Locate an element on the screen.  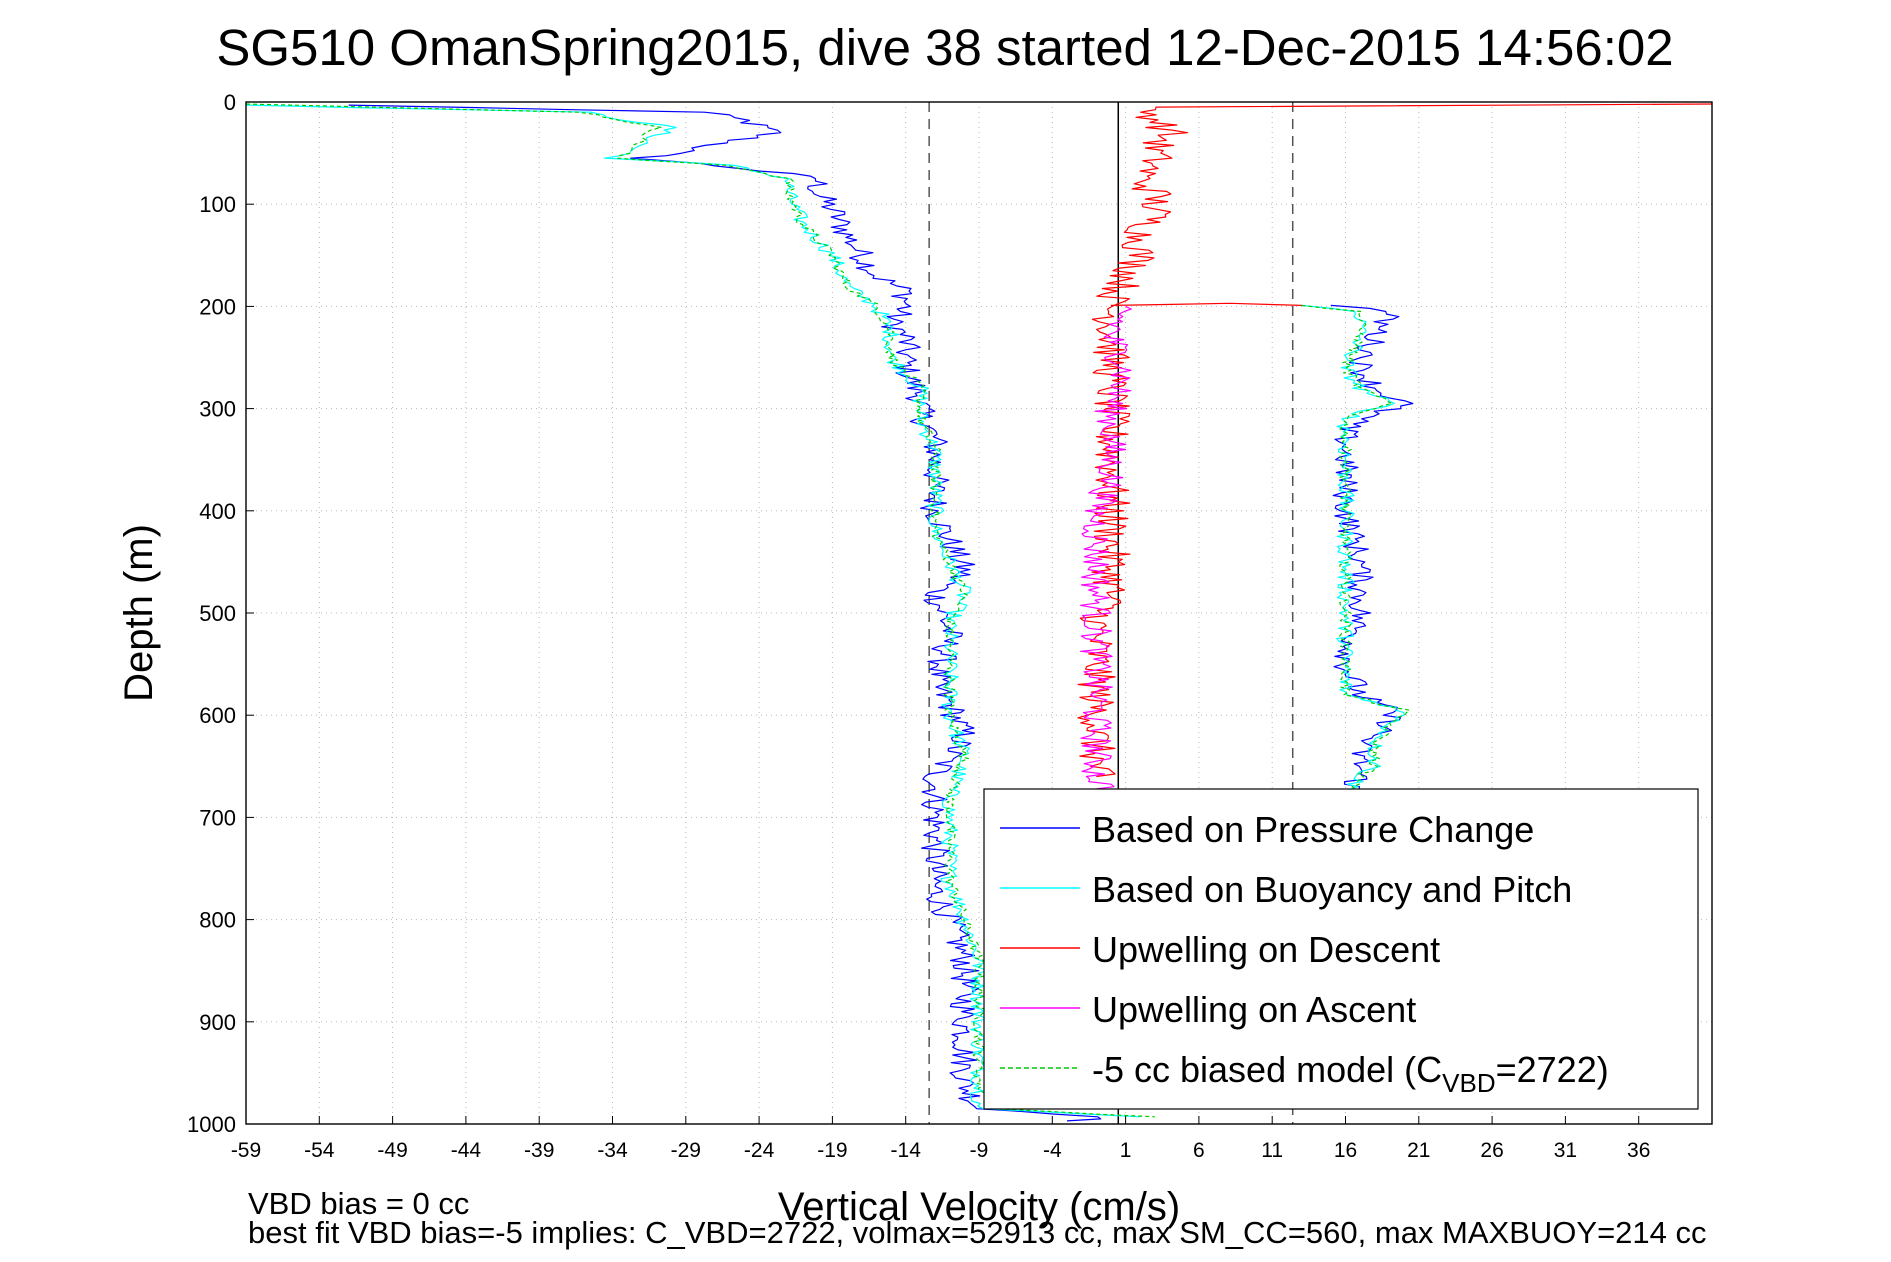
legend-label-text: Based on Pressure Change is located at coordinates (1313, 829).